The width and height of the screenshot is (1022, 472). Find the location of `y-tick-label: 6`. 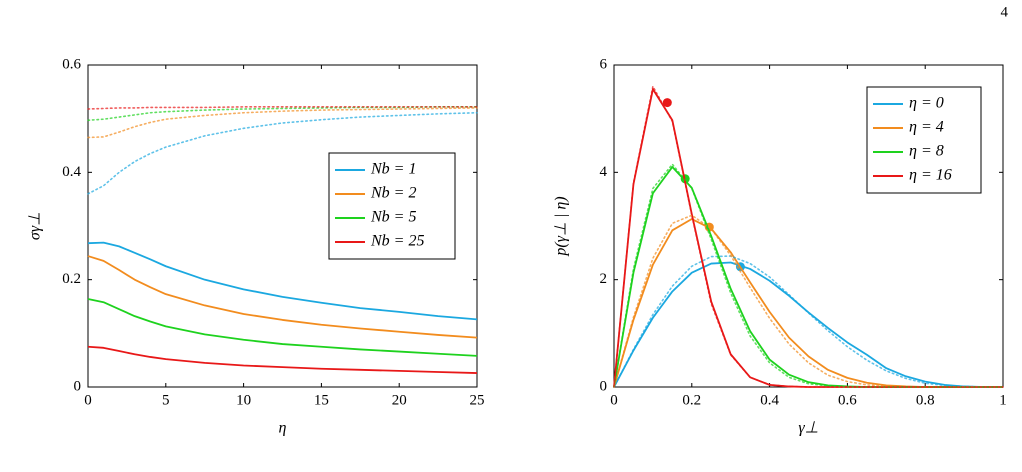

y-tick-label: 6 is located at coordinates (604, 64).